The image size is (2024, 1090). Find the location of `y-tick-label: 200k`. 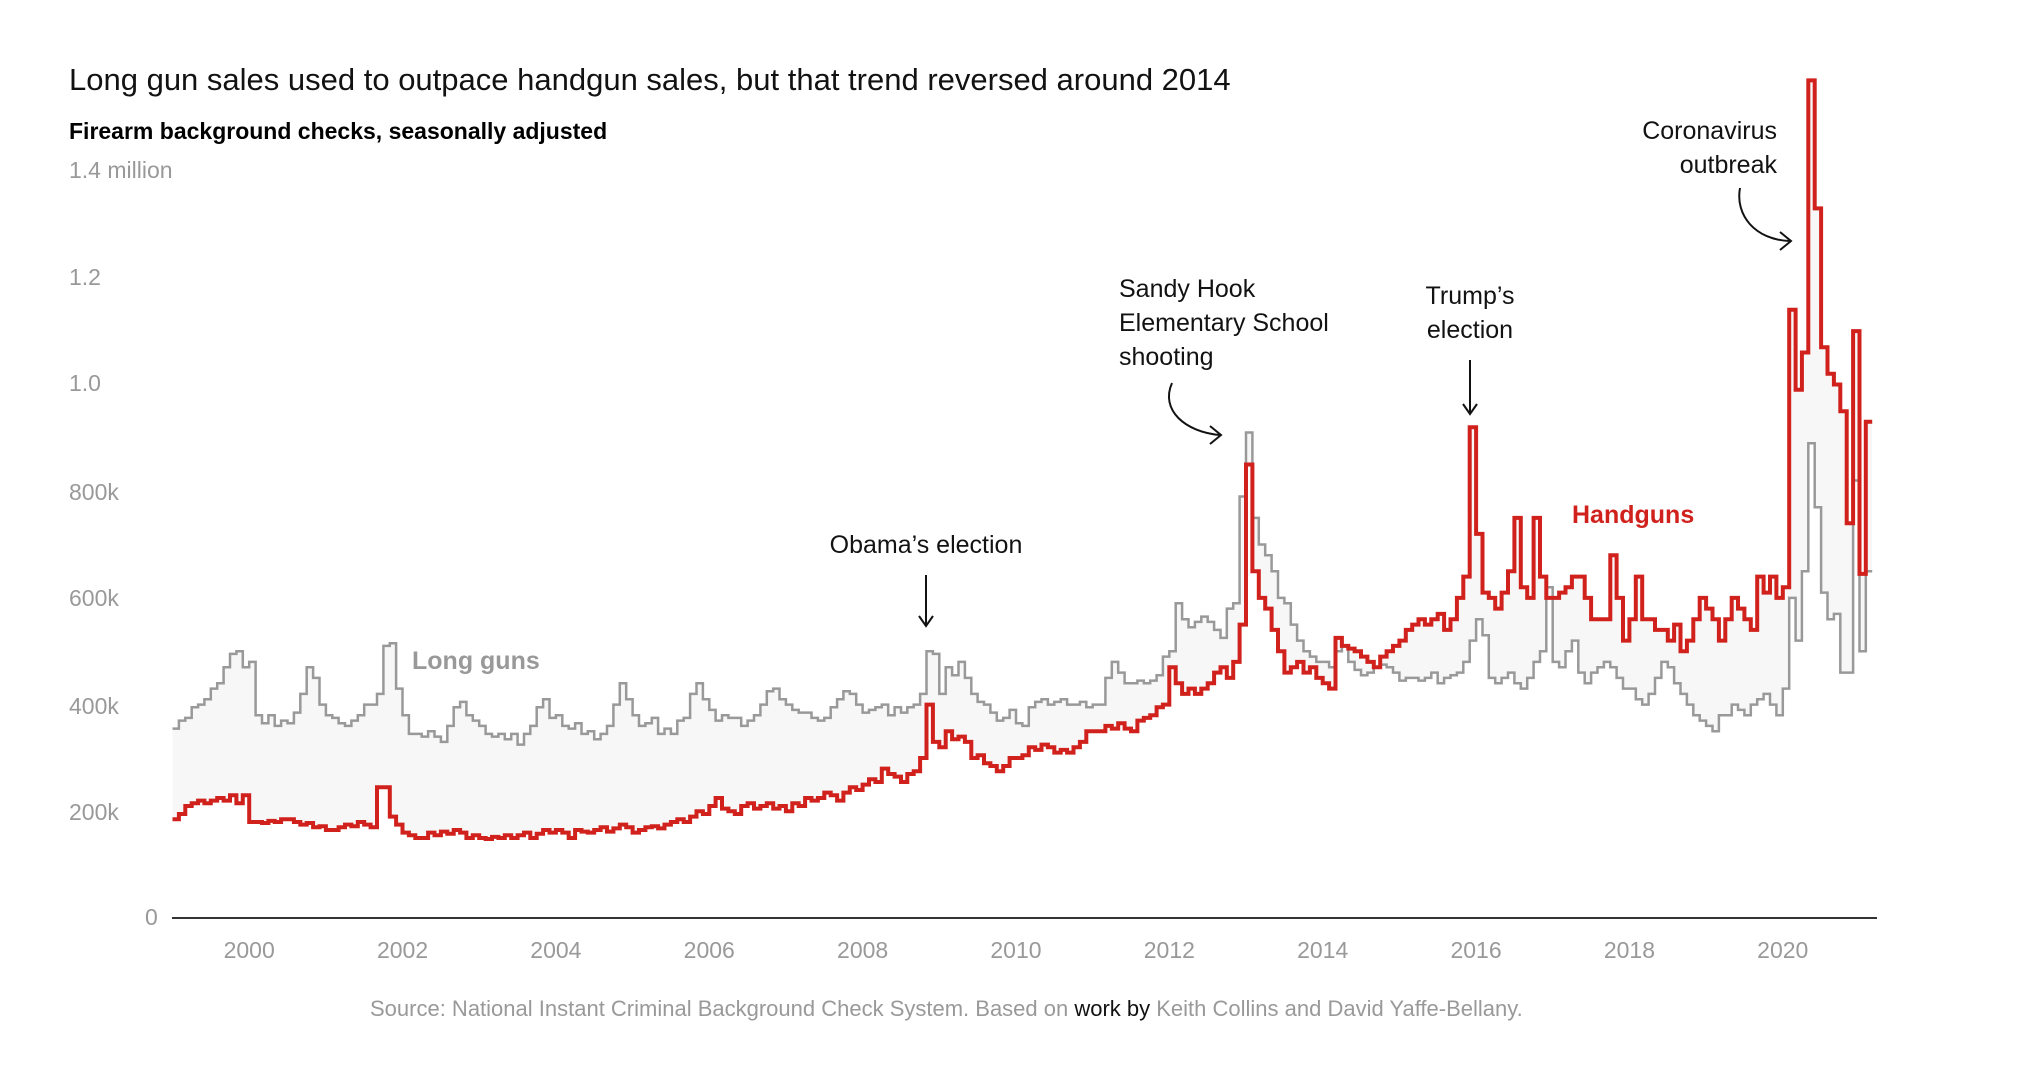

y-tick-label: 200k is located at coordinates (94, 812).